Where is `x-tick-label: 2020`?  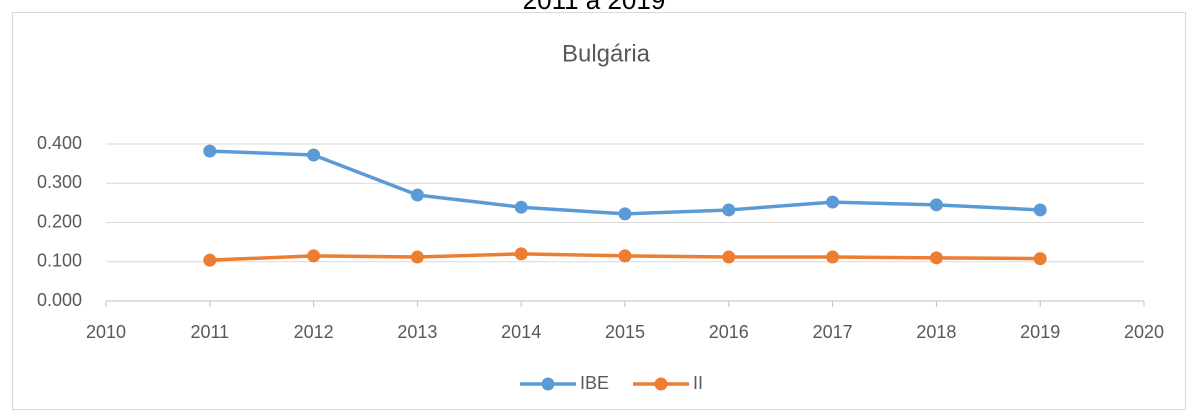 x-tick-label: 2020 is located at coordinates (1144, 332).